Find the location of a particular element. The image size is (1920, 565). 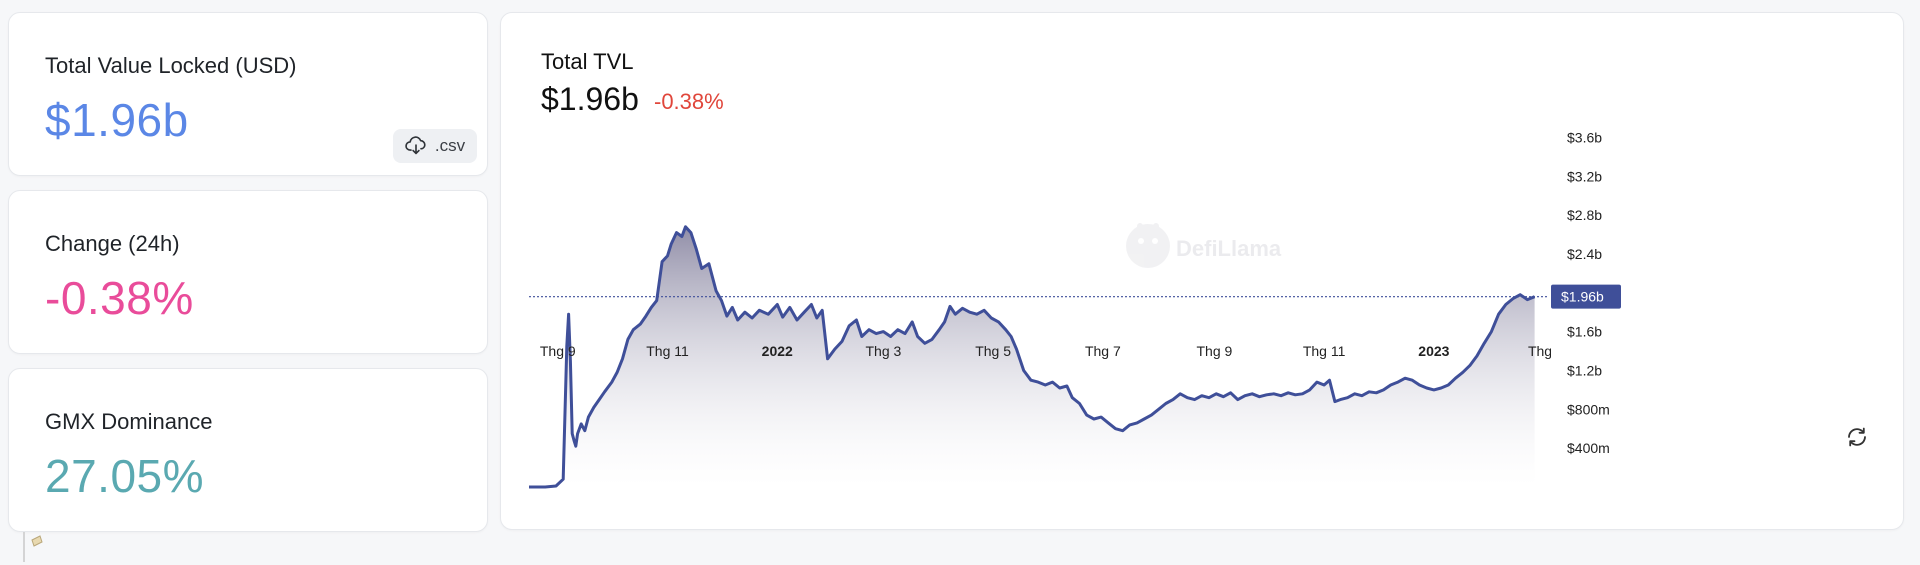

y-axis: $400m $800m $1.2b $1.6b $2.4b $2.8b $3.2b $3.6b is located at coordinates (1588, 292).